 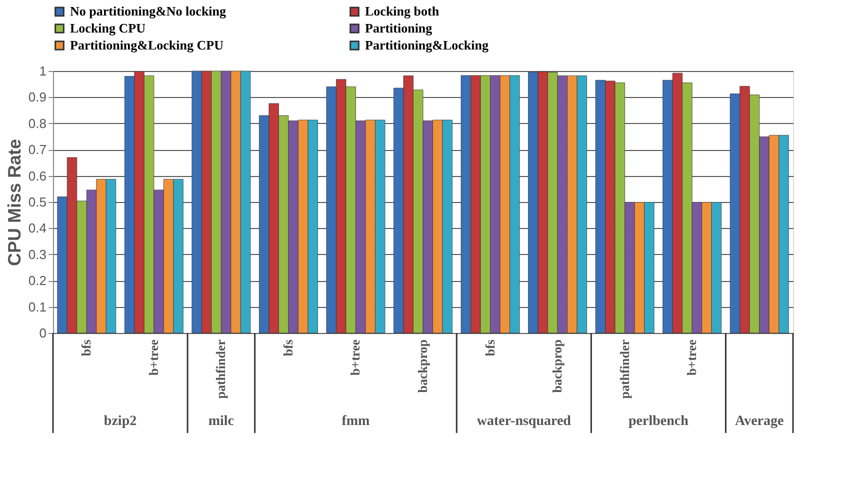 I want to click on legend-label: Partitioning, so click(x=399, y=28).